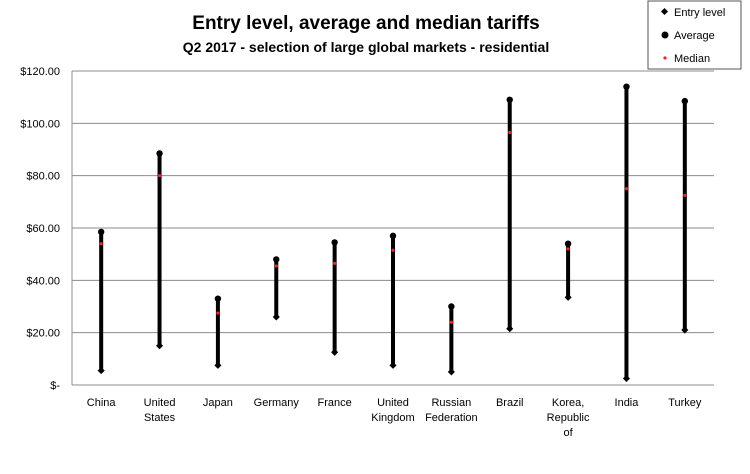 The width and height of the screenshot is (750, 474). What do you see at coordinates (365, 23) in the screenshot?
I see `chart-title: Entry level, average and median tariffs` at bounding box center [365, 23].